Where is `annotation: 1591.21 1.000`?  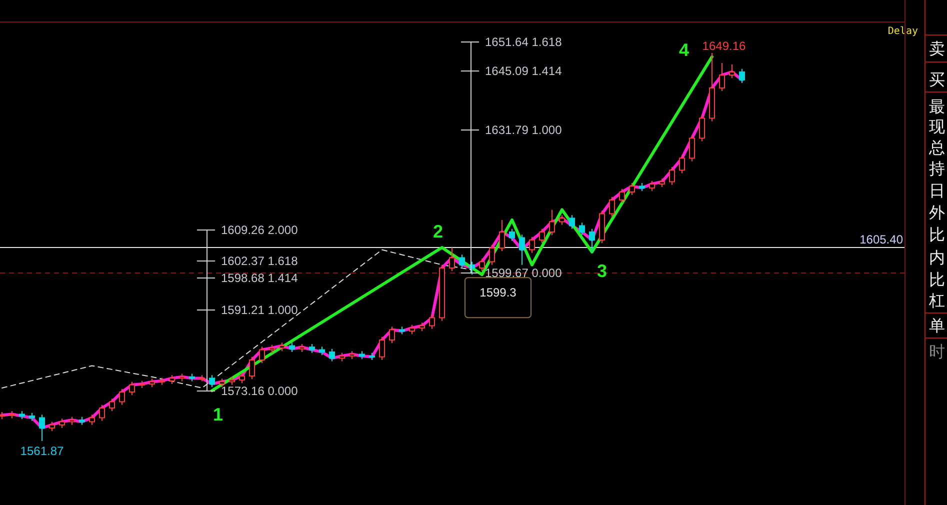
annotation: 1591.21 1.000 is located at coordinates (259, 310).